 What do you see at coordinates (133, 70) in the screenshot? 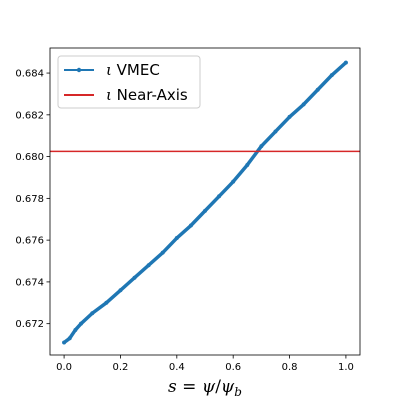
I see `legend-label-vmec: ι VMEC` at bounding box center [133, 70].